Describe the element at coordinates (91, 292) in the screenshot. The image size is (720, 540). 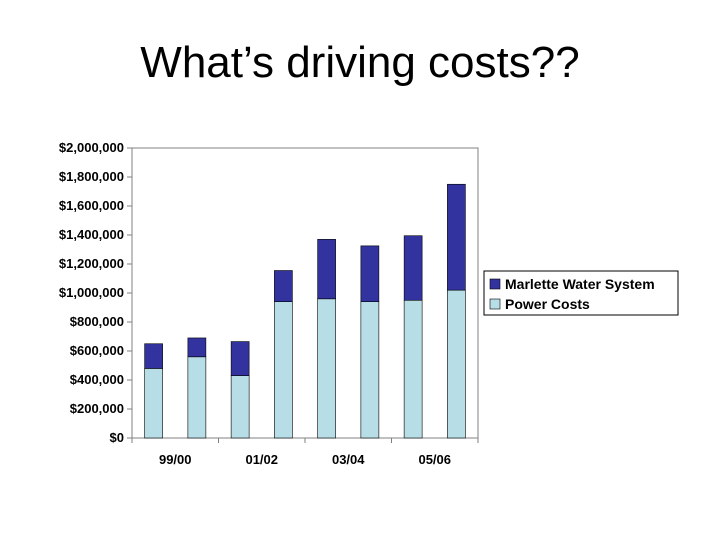
I see `y-tick-label: $1,000,000` at that location.